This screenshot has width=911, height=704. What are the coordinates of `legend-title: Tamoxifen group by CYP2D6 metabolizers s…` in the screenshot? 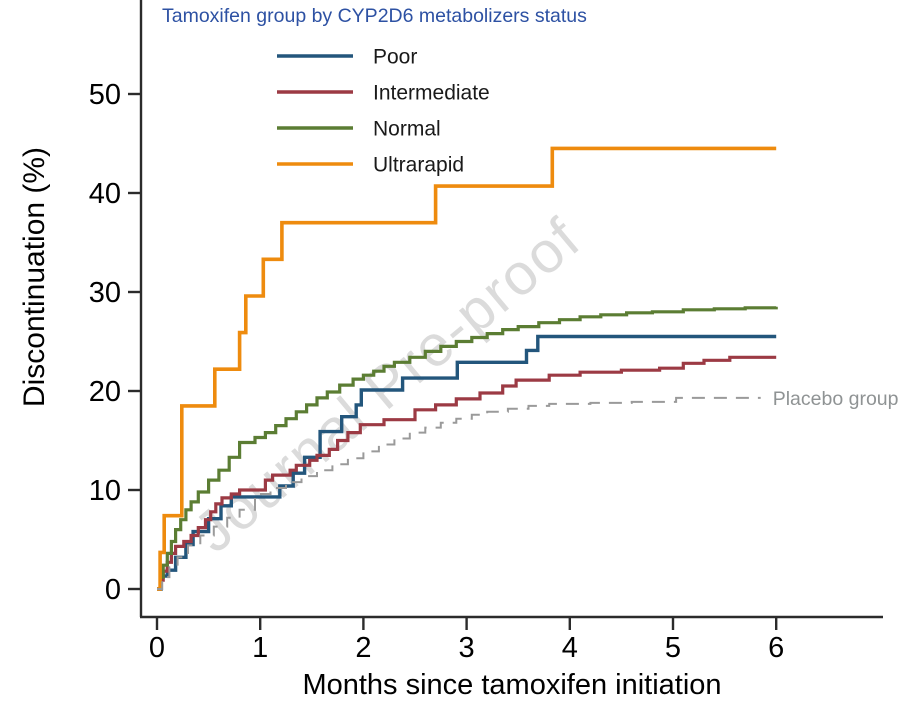 It's located at (374, 16).